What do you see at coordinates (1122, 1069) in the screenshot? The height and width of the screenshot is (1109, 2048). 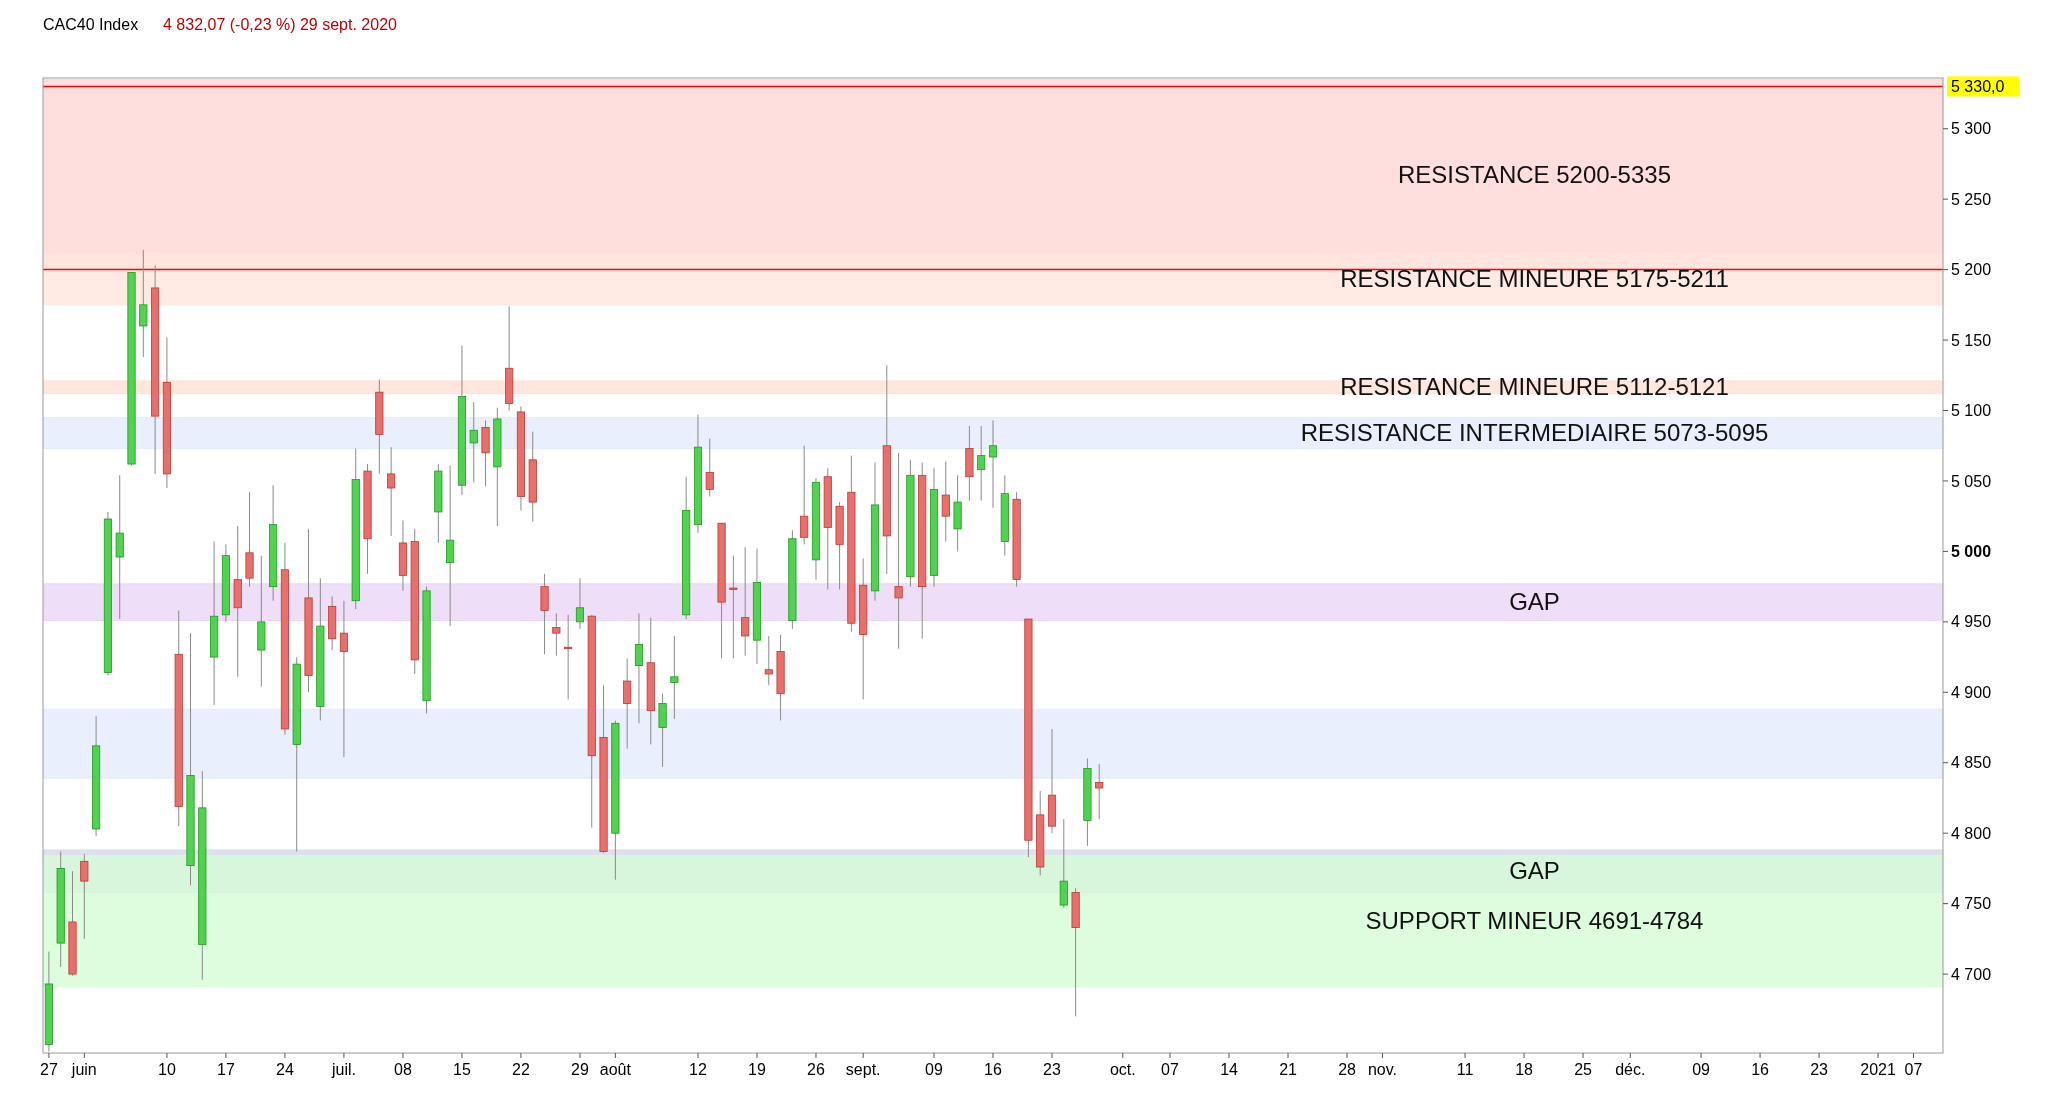 I see `x-tick-label: oct.` at bounding box center [1122, 1069].